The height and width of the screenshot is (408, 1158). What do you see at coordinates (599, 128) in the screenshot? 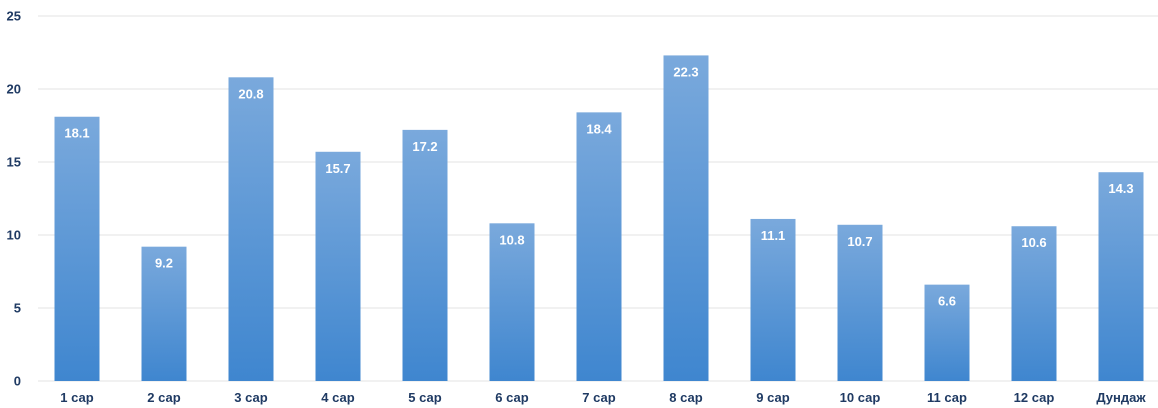
I see `bar-value-label: 18.4` at bounding box center [599, 128].